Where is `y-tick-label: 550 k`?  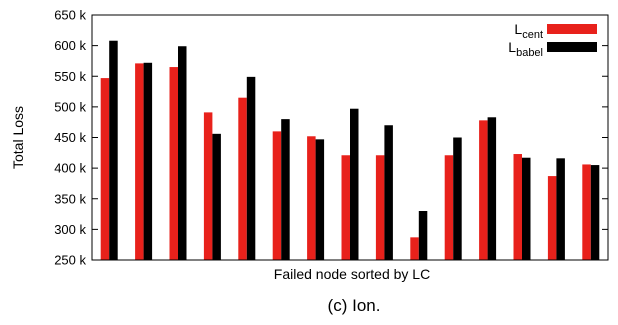
y-tick-label: 550 k is located at coordinates (70, 76).